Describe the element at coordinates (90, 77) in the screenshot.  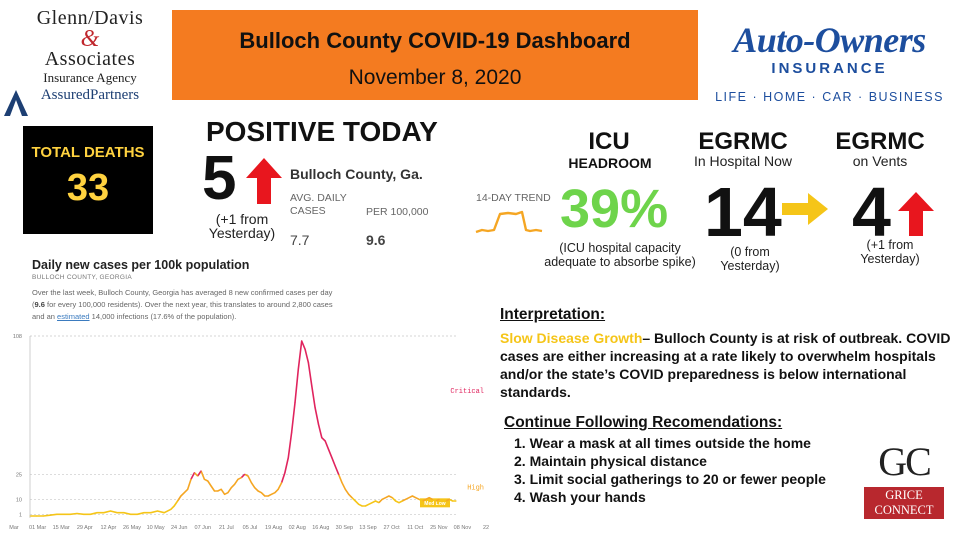
I see `sponsor-line3: Insurance Agency` at that location.